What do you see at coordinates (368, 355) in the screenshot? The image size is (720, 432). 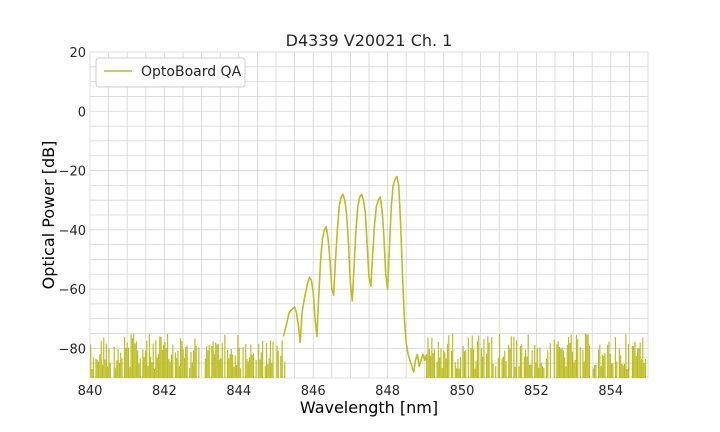 I see `noise-floor` at bounding box center [368, 355].